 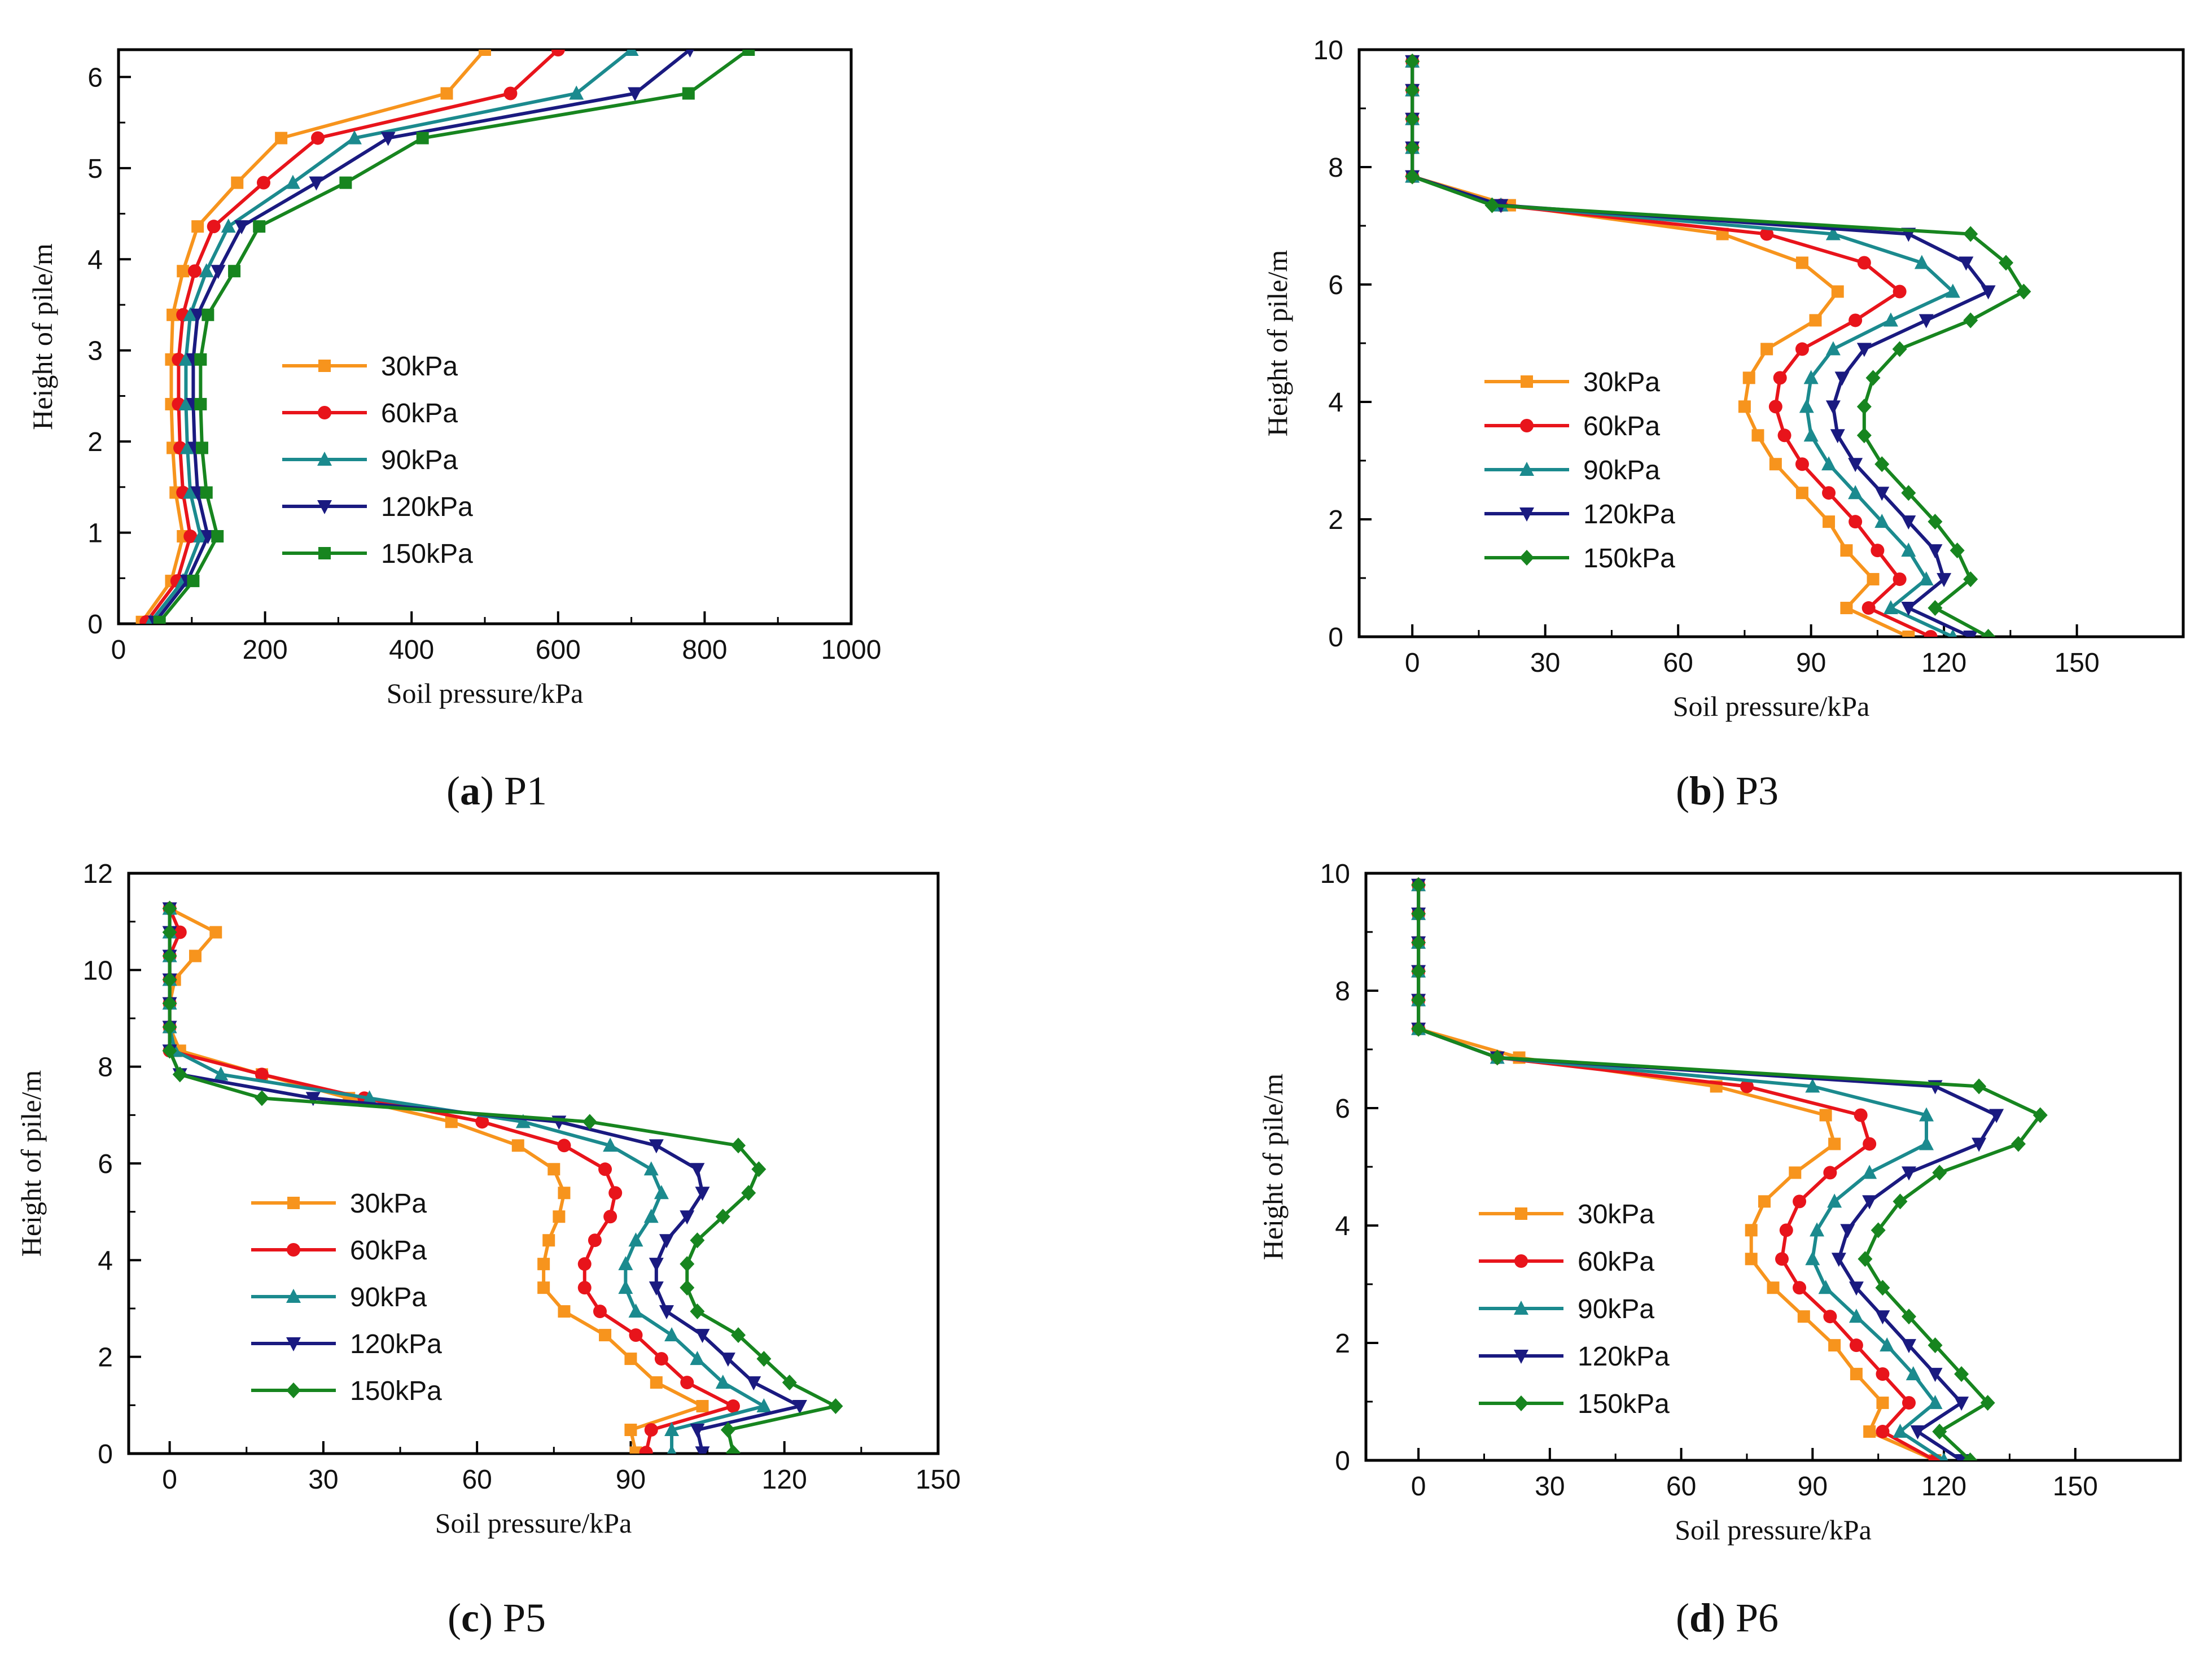 What do you see at coordinates (314, 336) in the screenshot?
I see `panel-a-series-30kPa-line` at bounding box center [314, 336].